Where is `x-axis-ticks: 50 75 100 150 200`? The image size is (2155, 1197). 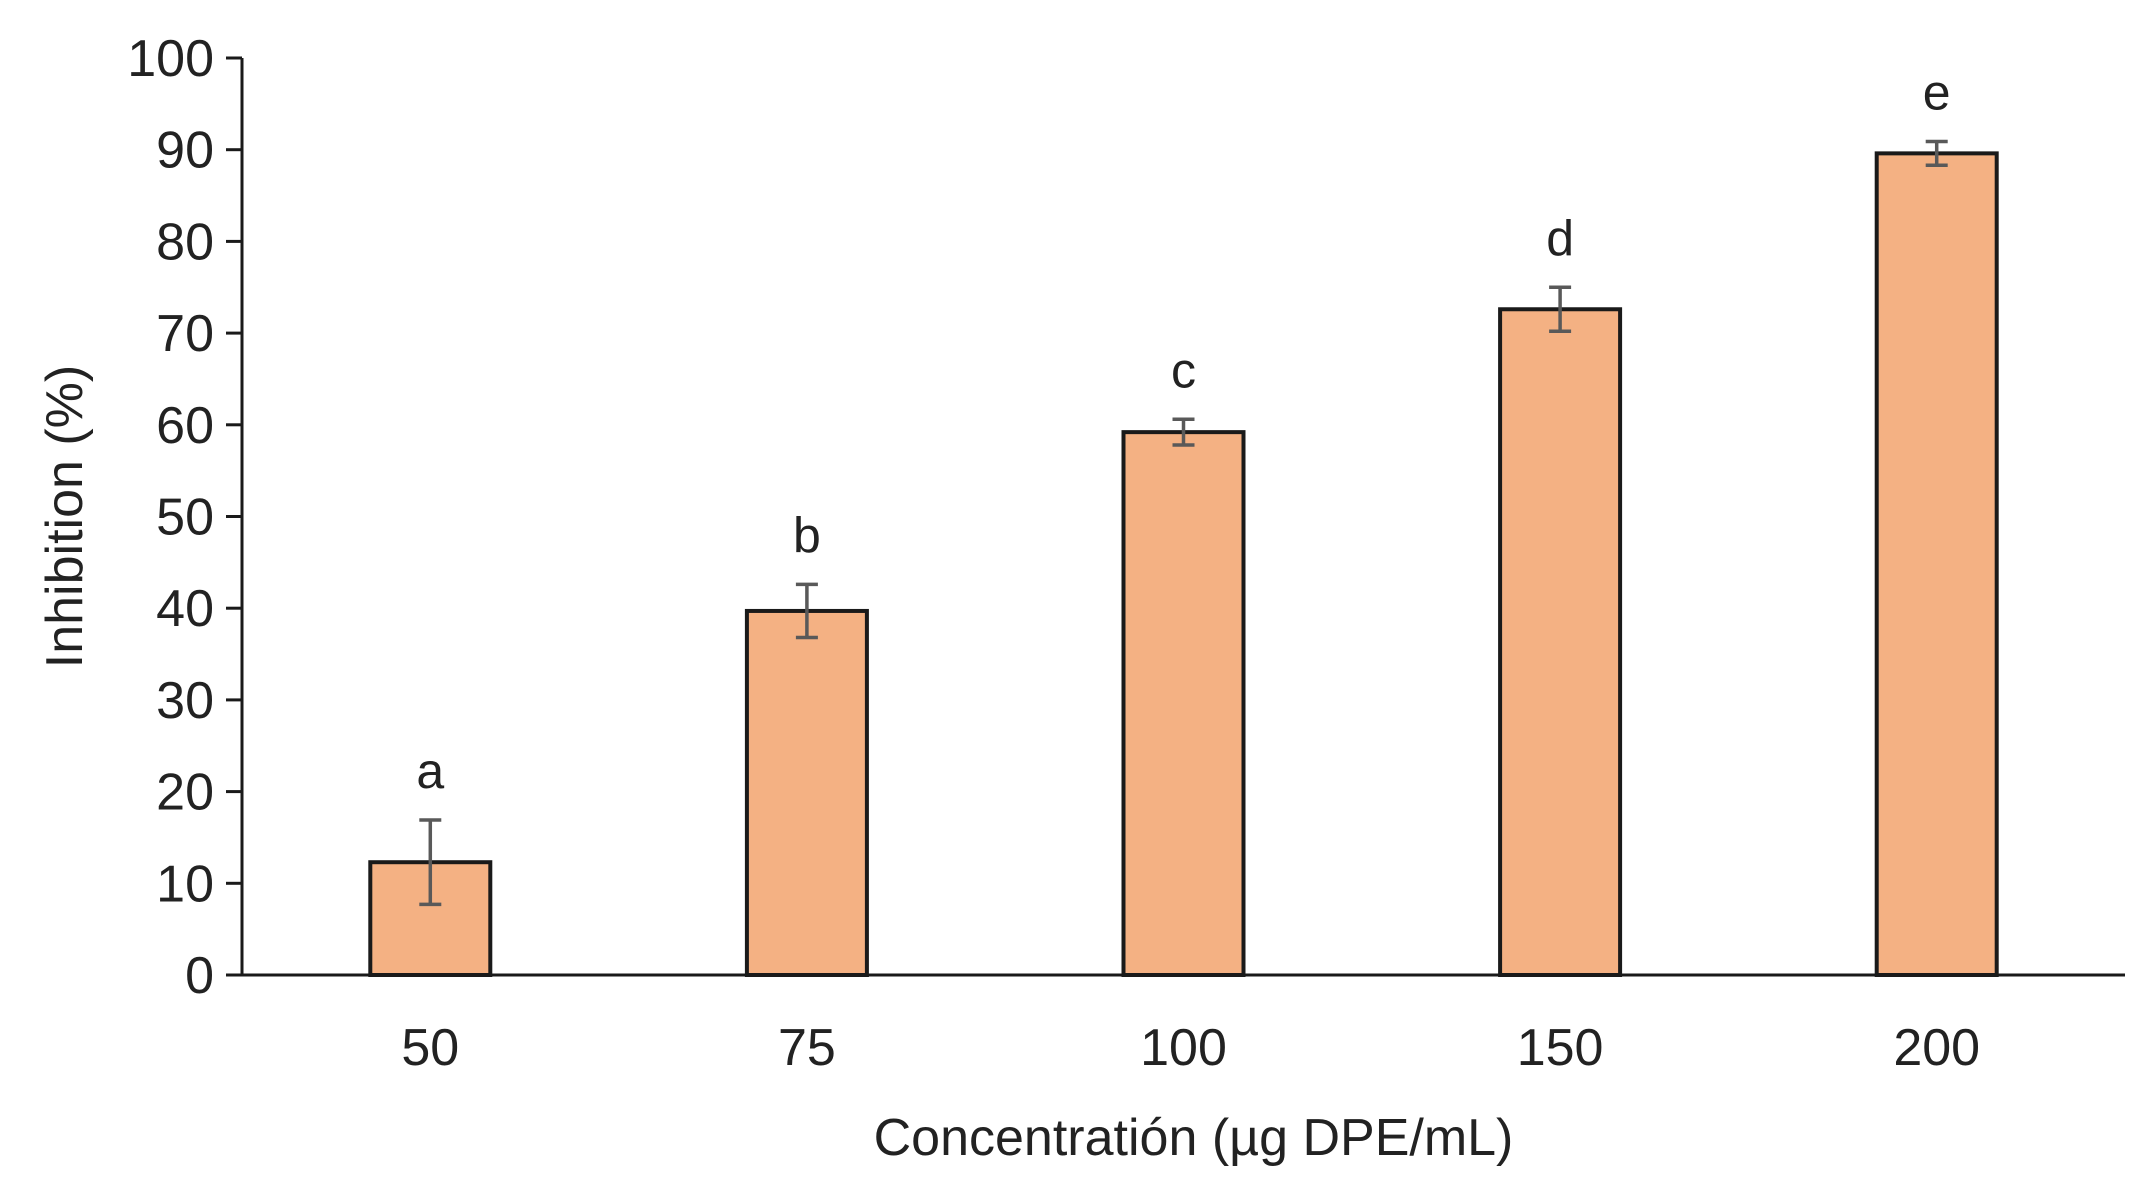
x-axis-ticks: 50 75 100 150 200 is located at coordinates (1190, 1048).